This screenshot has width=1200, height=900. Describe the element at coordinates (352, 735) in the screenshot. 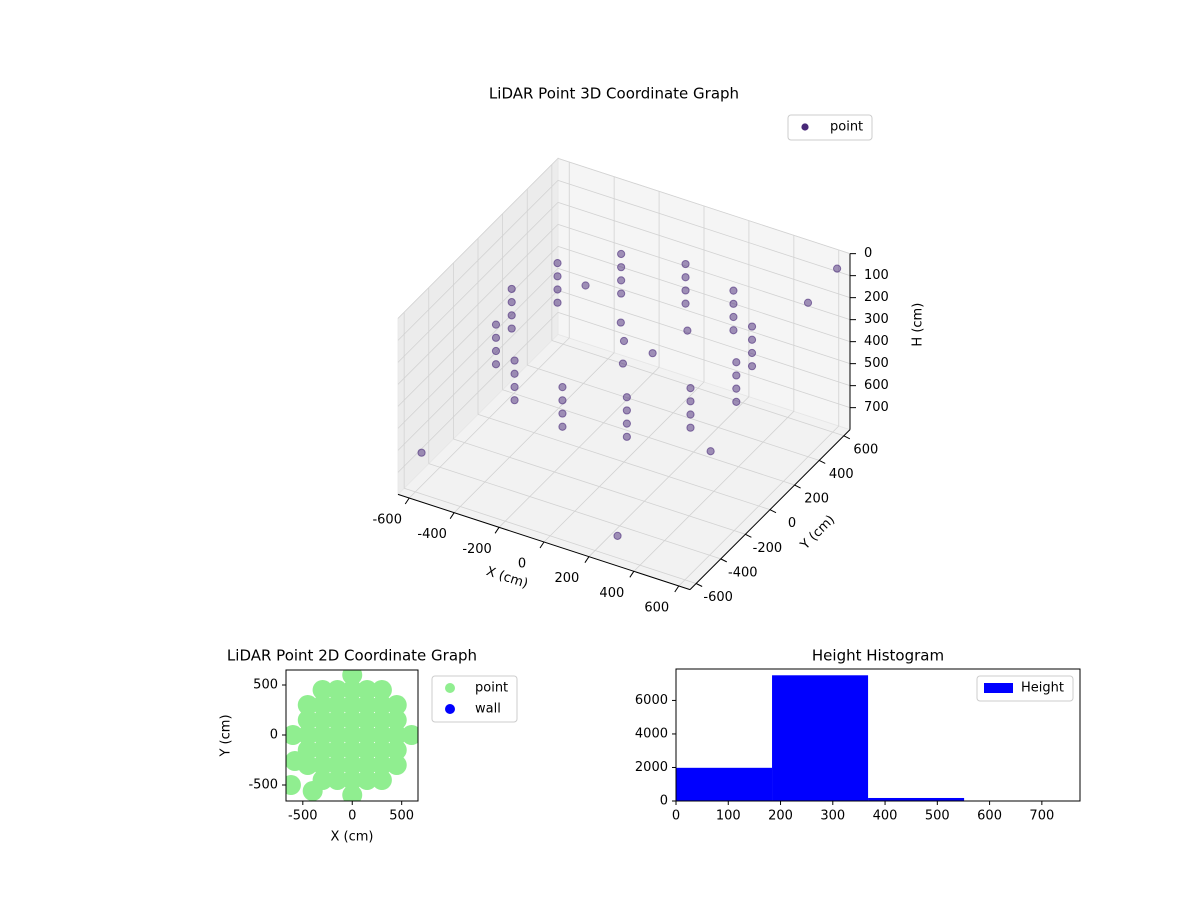

I see `plot-area` at that location.